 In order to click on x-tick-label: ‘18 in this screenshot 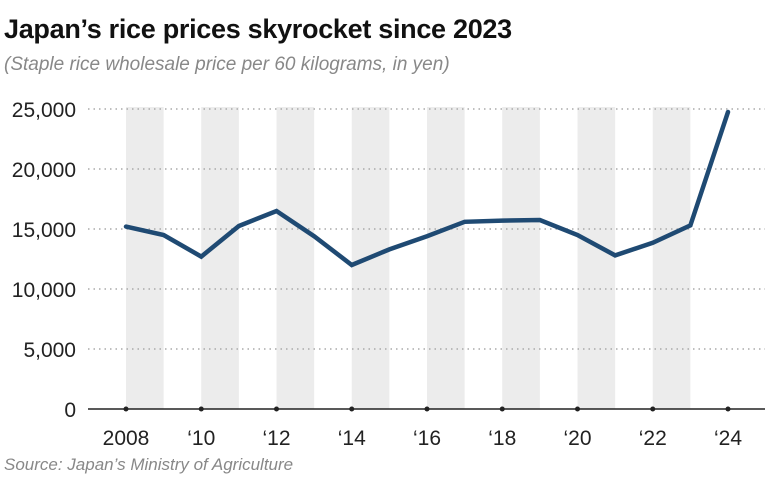, I will do `click(502, 438)`.